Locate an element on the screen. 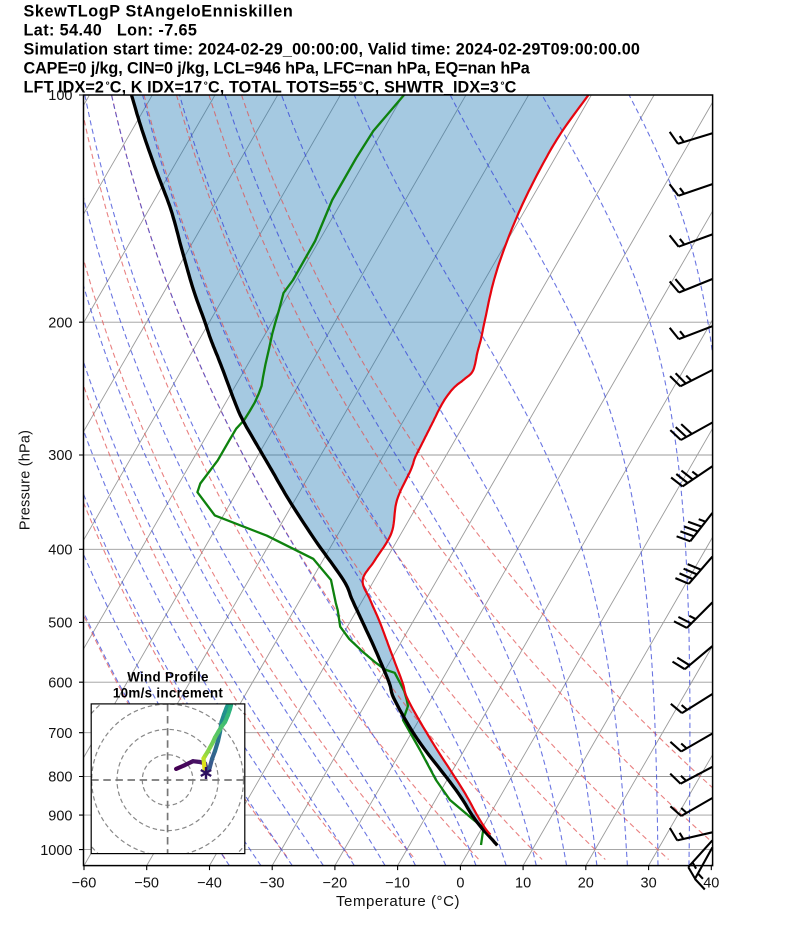 Image resolution: width=794 pixels, height=942 pixels. svg-text: SkewTLogP StAngeloEnniskillen is located at coordinates (159, 12).